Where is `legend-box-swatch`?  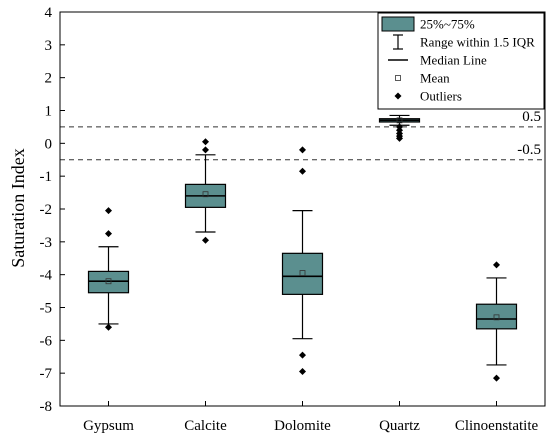 legend-box-swatch is located at coordinates (398, 24).